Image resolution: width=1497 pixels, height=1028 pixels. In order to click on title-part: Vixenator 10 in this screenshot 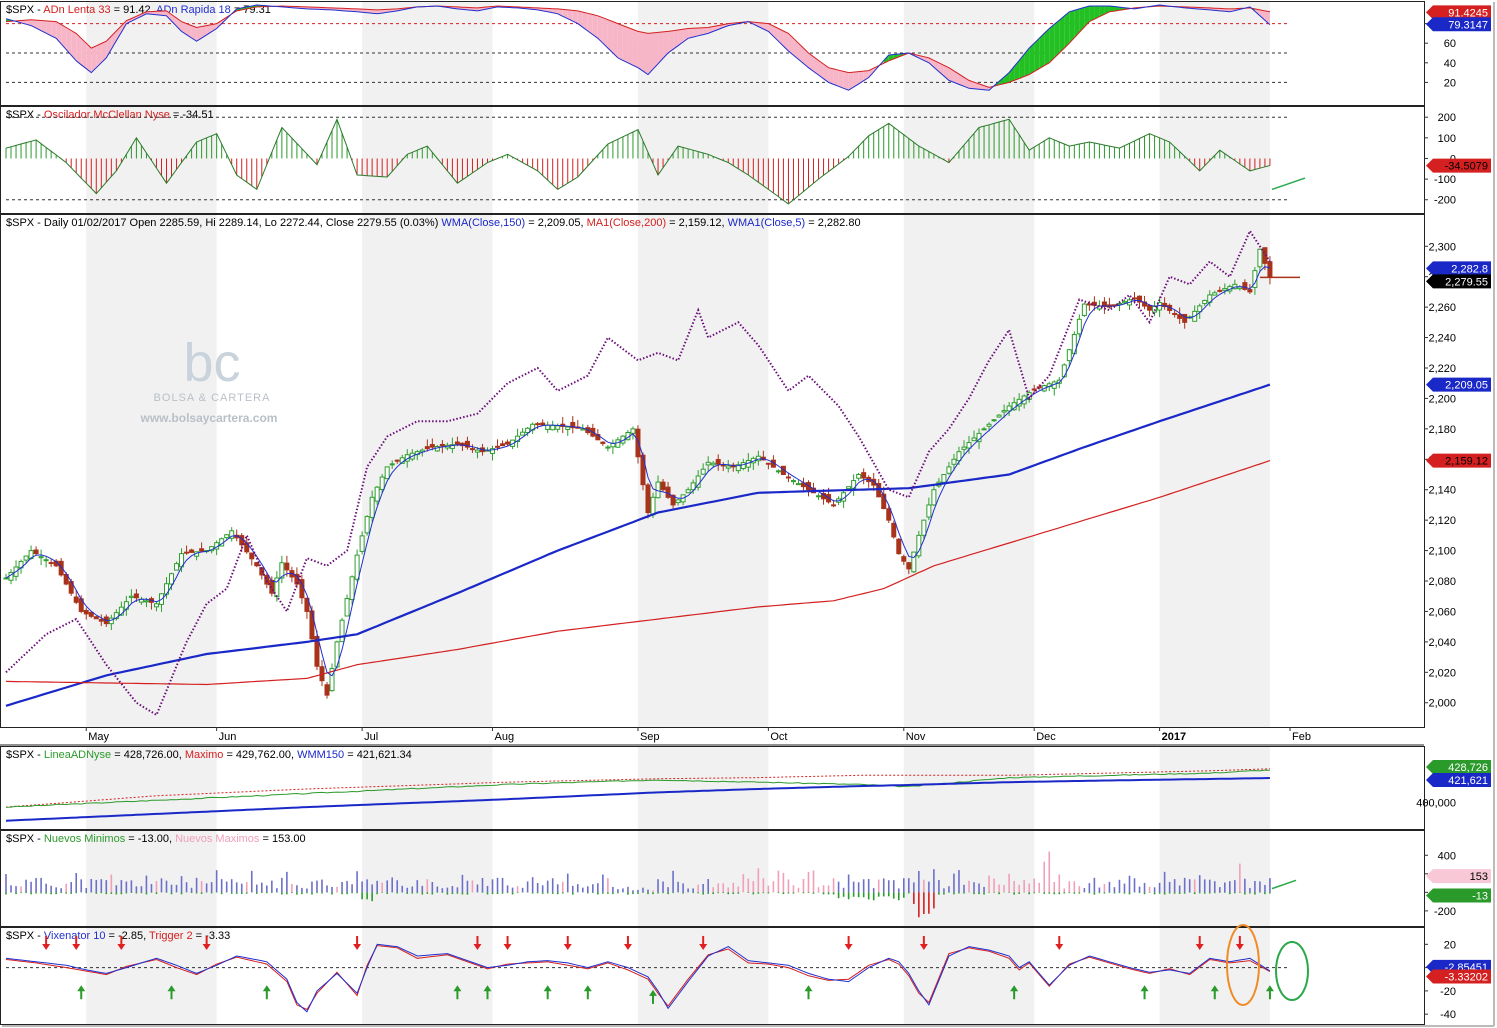, I will do `click(75, 936)`.